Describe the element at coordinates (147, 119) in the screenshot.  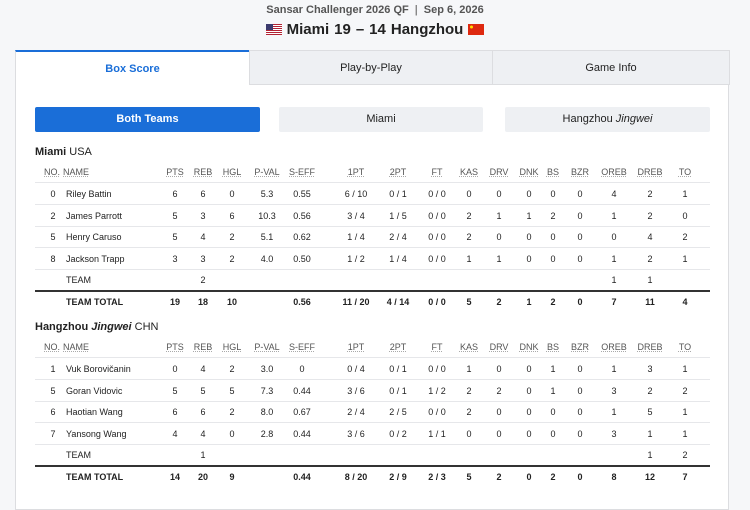
I see `filter-button: Both Teams` at that location.